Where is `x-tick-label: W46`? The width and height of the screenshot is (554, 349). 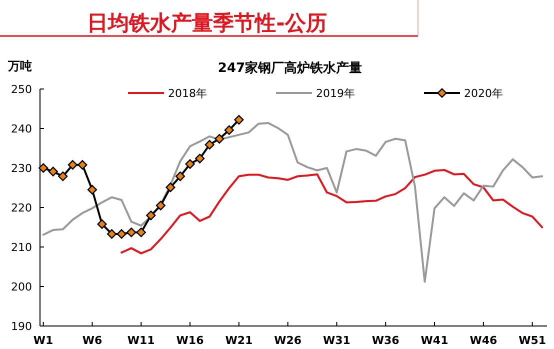 x-tick-label: W46 is located at coordinates (484, 340).